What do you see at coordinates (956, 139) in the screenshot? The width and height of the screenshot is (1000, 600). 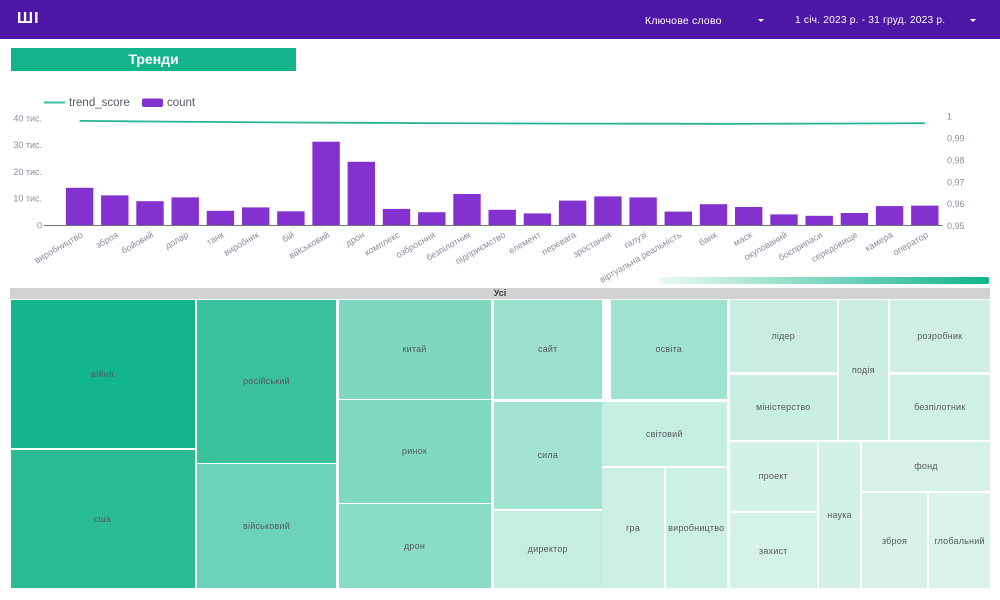 I see `svg-text: 0,99` at bounding box center [956, 139].